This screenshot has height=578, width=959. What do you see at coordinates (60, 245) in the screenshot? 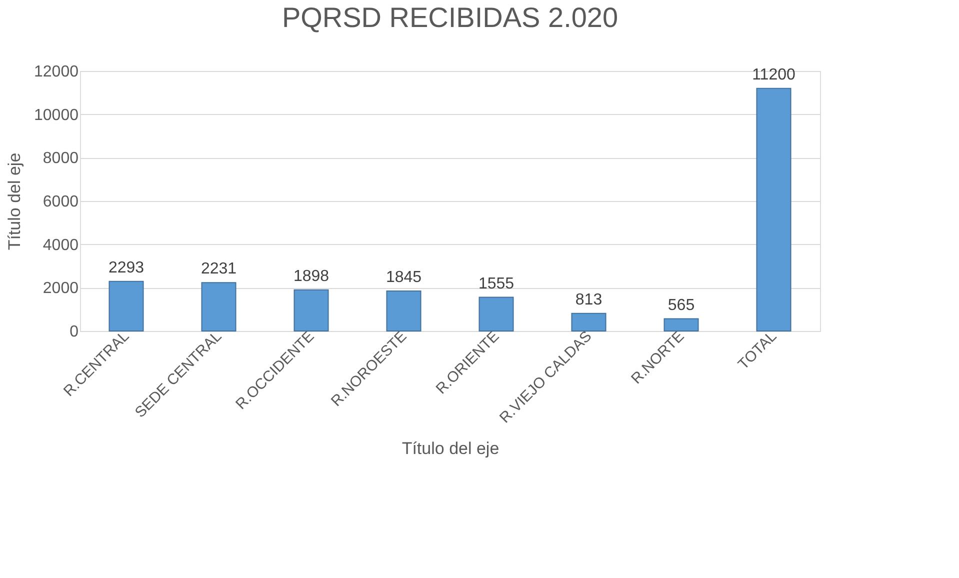
I see `y-tick-label: 4000` at bounding box center [60, 245].